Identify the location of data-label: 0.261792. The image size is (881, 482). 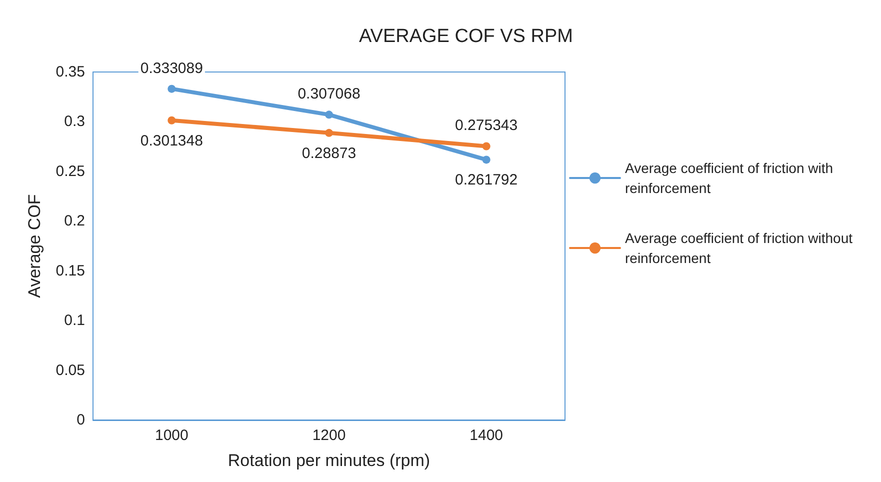
(486, 180).